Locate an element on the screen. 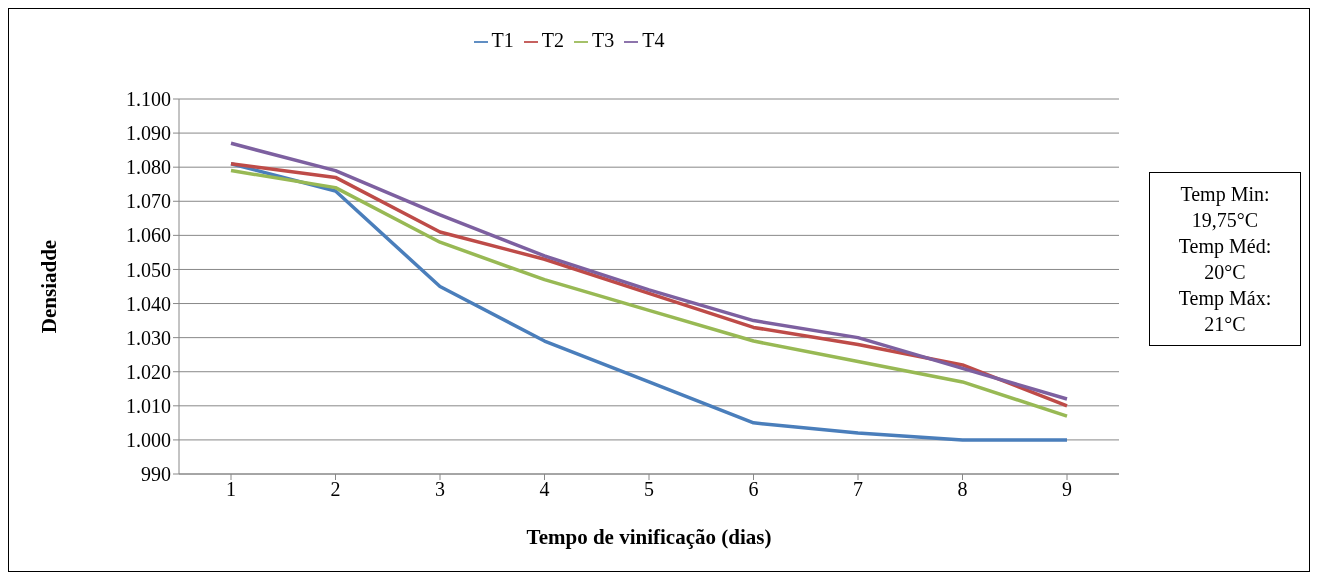 The height and width of the screenshot is (581, 1318). x-tick-label: 1 is located at coordinates (231, 489).